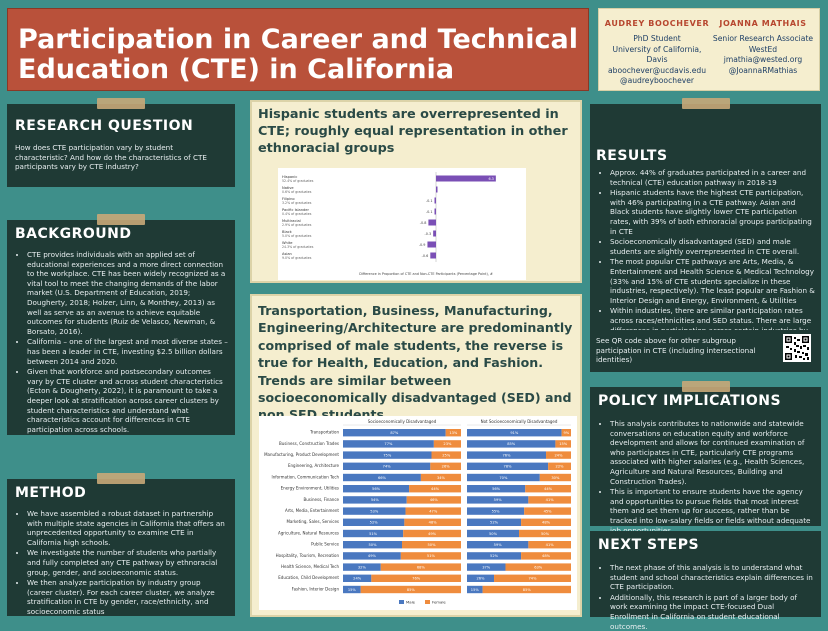 This screenshot has height=631, width=828. Describe the element at coordinates (308, 532) in the screenshot. I see `chart2-category-label: Agriculture, Natural Resources` at that location.